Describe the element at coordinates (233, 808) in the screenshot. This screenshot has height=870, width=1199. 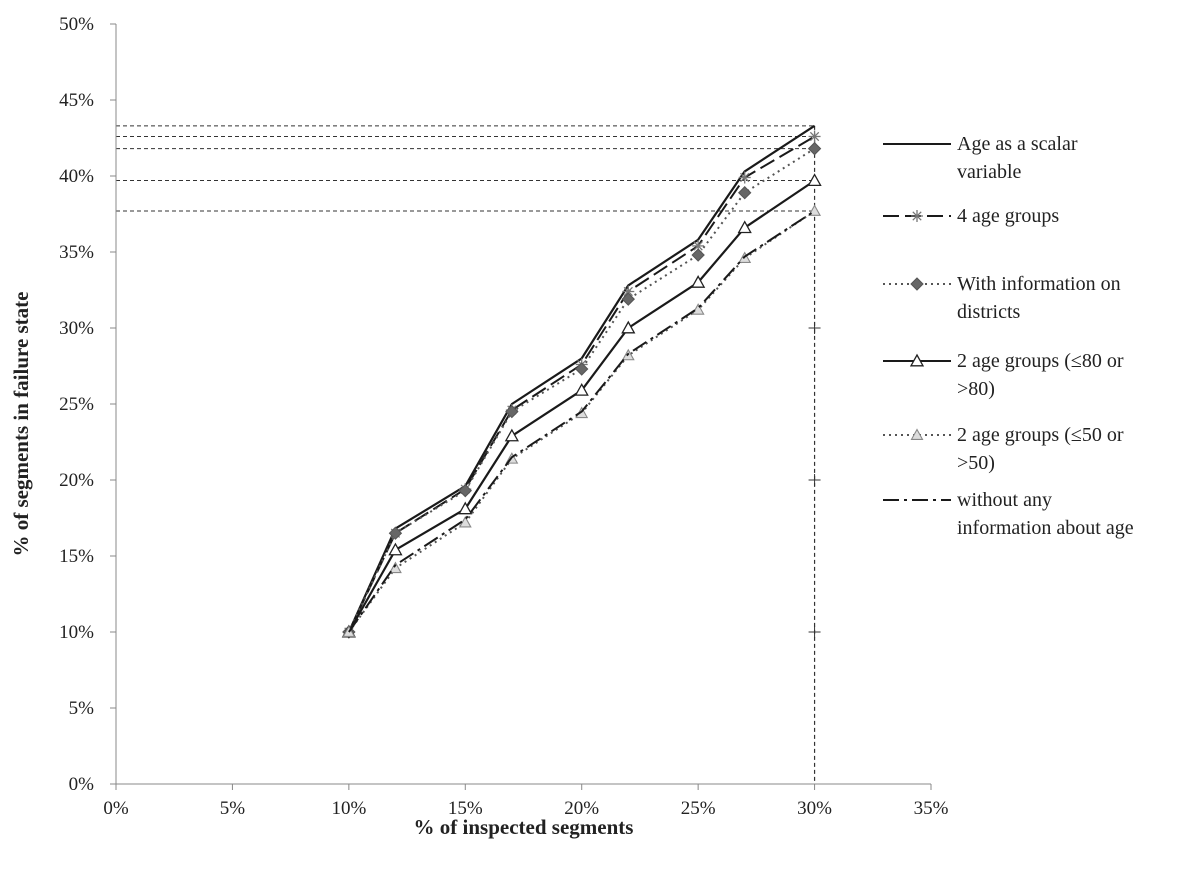
I see `x-tick-label: 5%` at that location.